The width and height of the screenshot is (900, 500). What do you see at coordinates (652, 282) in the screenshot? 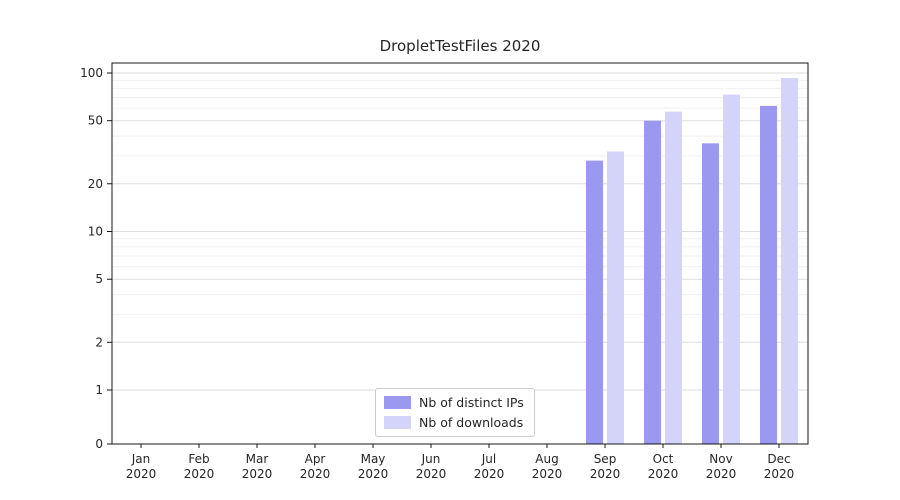
I see `bar-distinct-ips-oct` at bounding box center [652, 282].